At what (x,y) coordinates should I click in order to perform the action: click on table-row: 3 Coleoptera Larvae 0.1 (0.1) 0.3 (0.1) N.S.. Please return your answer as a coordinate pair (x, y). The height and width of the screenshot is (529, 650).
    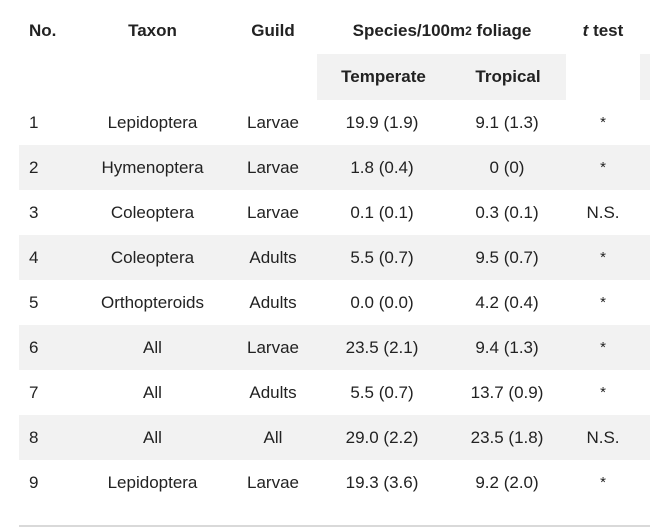
    Looking at the image, I should click on (334, 212).